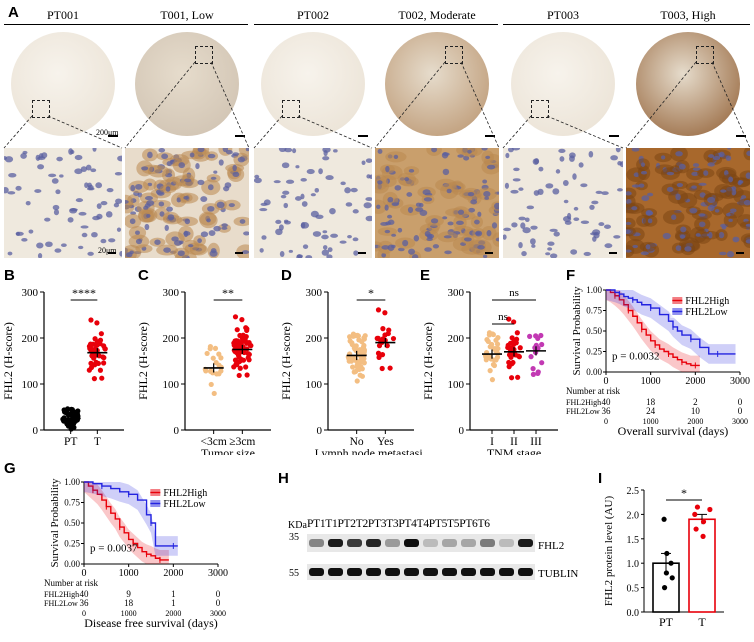  What do you see at coordinates (30, 293) in the screenshot?
I see `y-tick-label: 300` at bounding box center [30, 293].